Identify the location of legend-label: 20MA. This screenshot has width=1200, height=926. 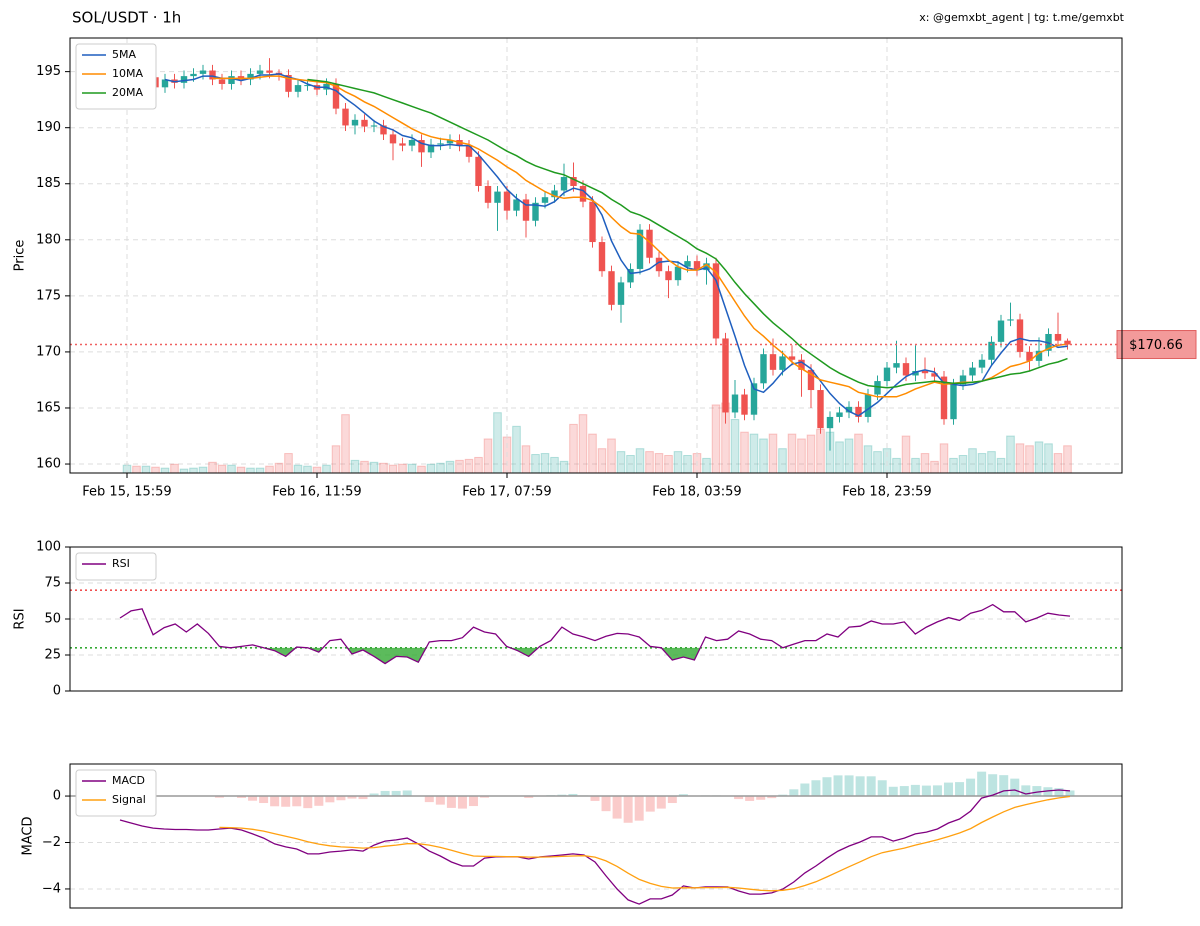
(127, 92).